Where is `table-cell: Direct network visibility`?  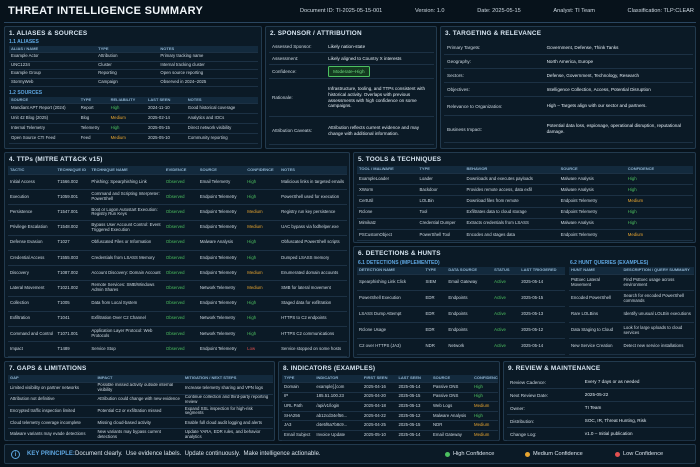
table-cell: Direct network visibility is located at coordinates (209, 128).